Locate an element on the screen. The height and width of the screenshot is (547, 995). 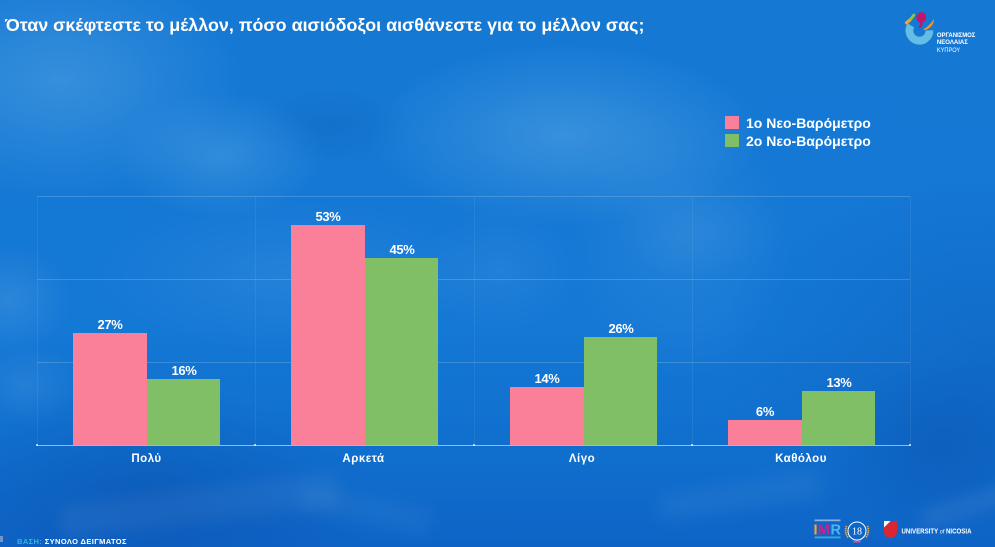
svg-text: I is located at coordinates (816, 531).